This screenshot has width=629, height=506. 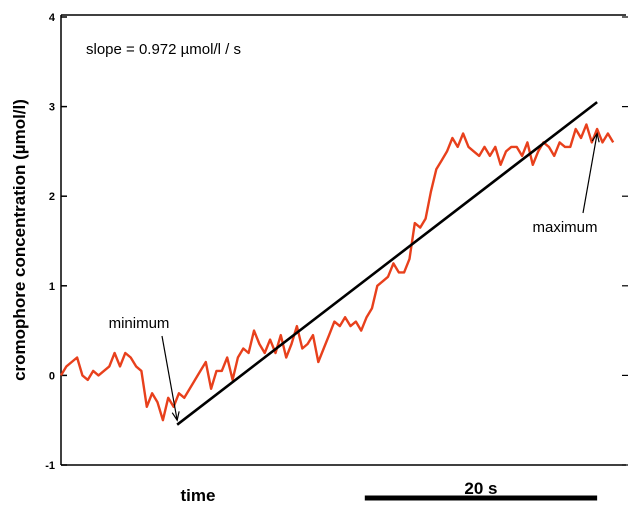 I want to click on y-tick-label: -1, so click(x=50, y=466).